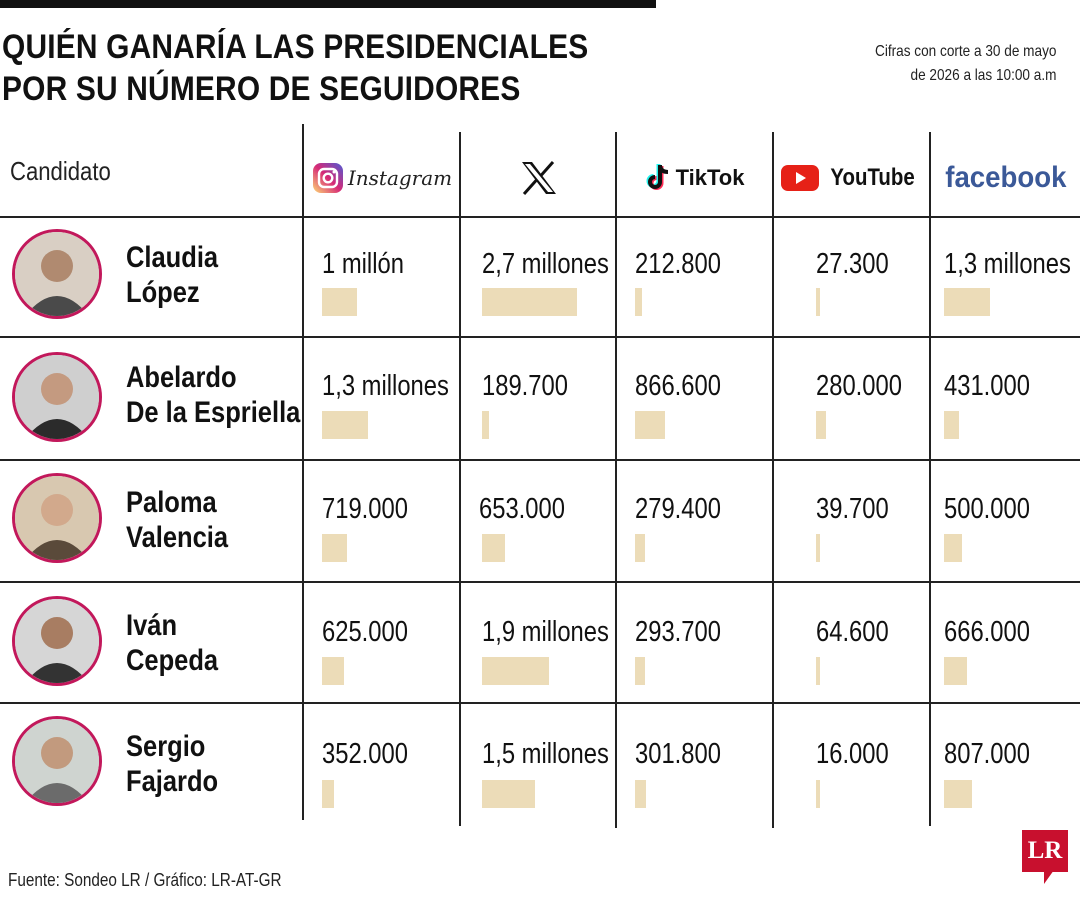 This screenshot has width=1080, height=900. What do you see at coordinates (172, 257) in the screenshot?
I see `candidate-first-name: Claudia` at bounding box center [172, 257].